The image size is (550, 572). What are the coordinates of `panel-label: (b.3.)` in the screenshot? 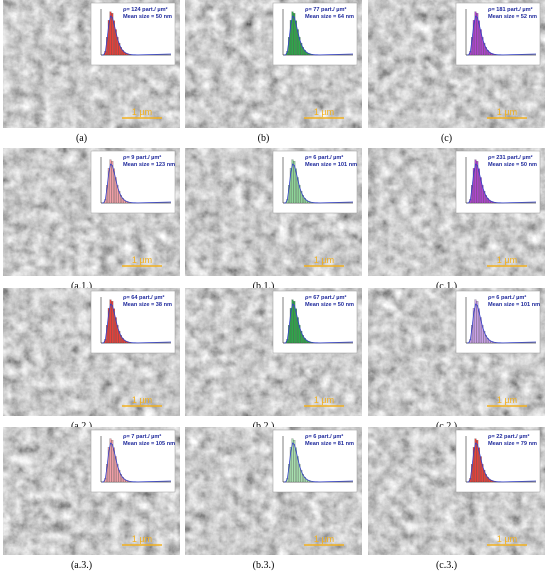 It's located at (264, 565).